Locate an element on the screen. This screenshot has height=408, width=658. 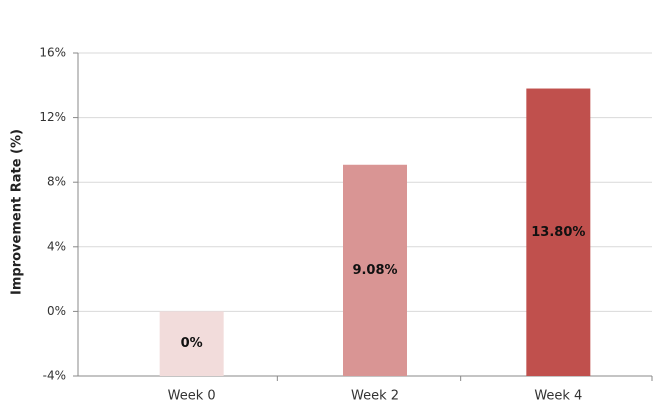
value-label: 9.08% is located at coordinates (374, 270).